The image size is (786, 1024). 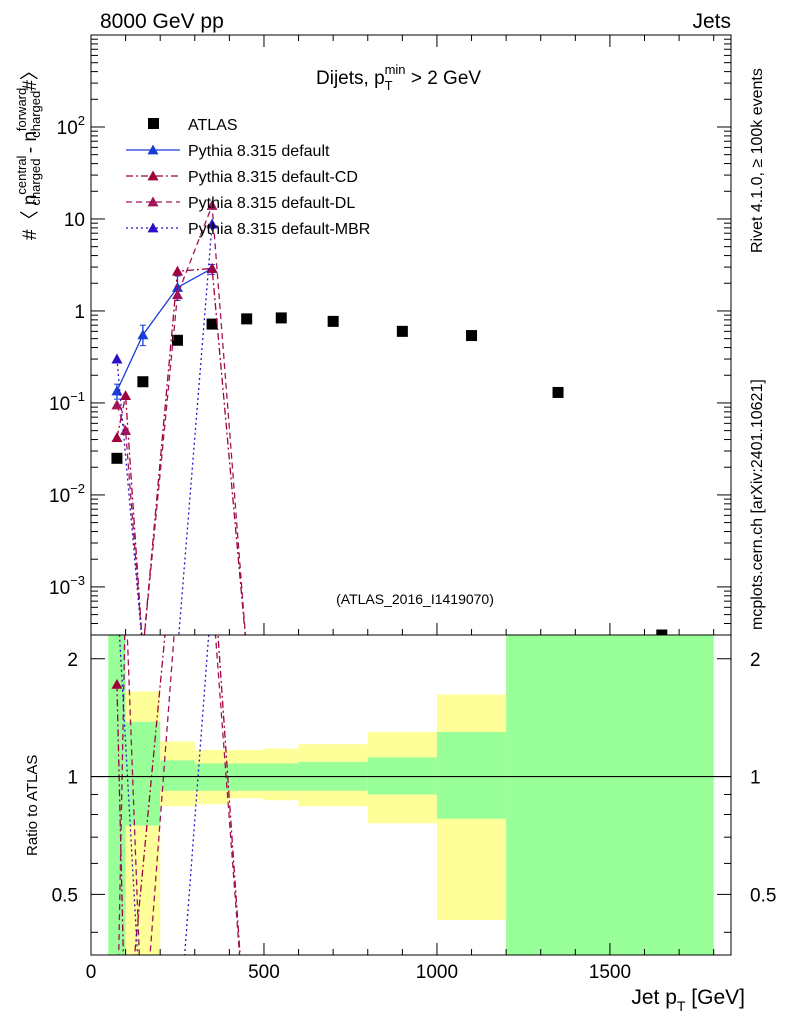 I want to click on series-line-cd, so click(x=181, y=451).